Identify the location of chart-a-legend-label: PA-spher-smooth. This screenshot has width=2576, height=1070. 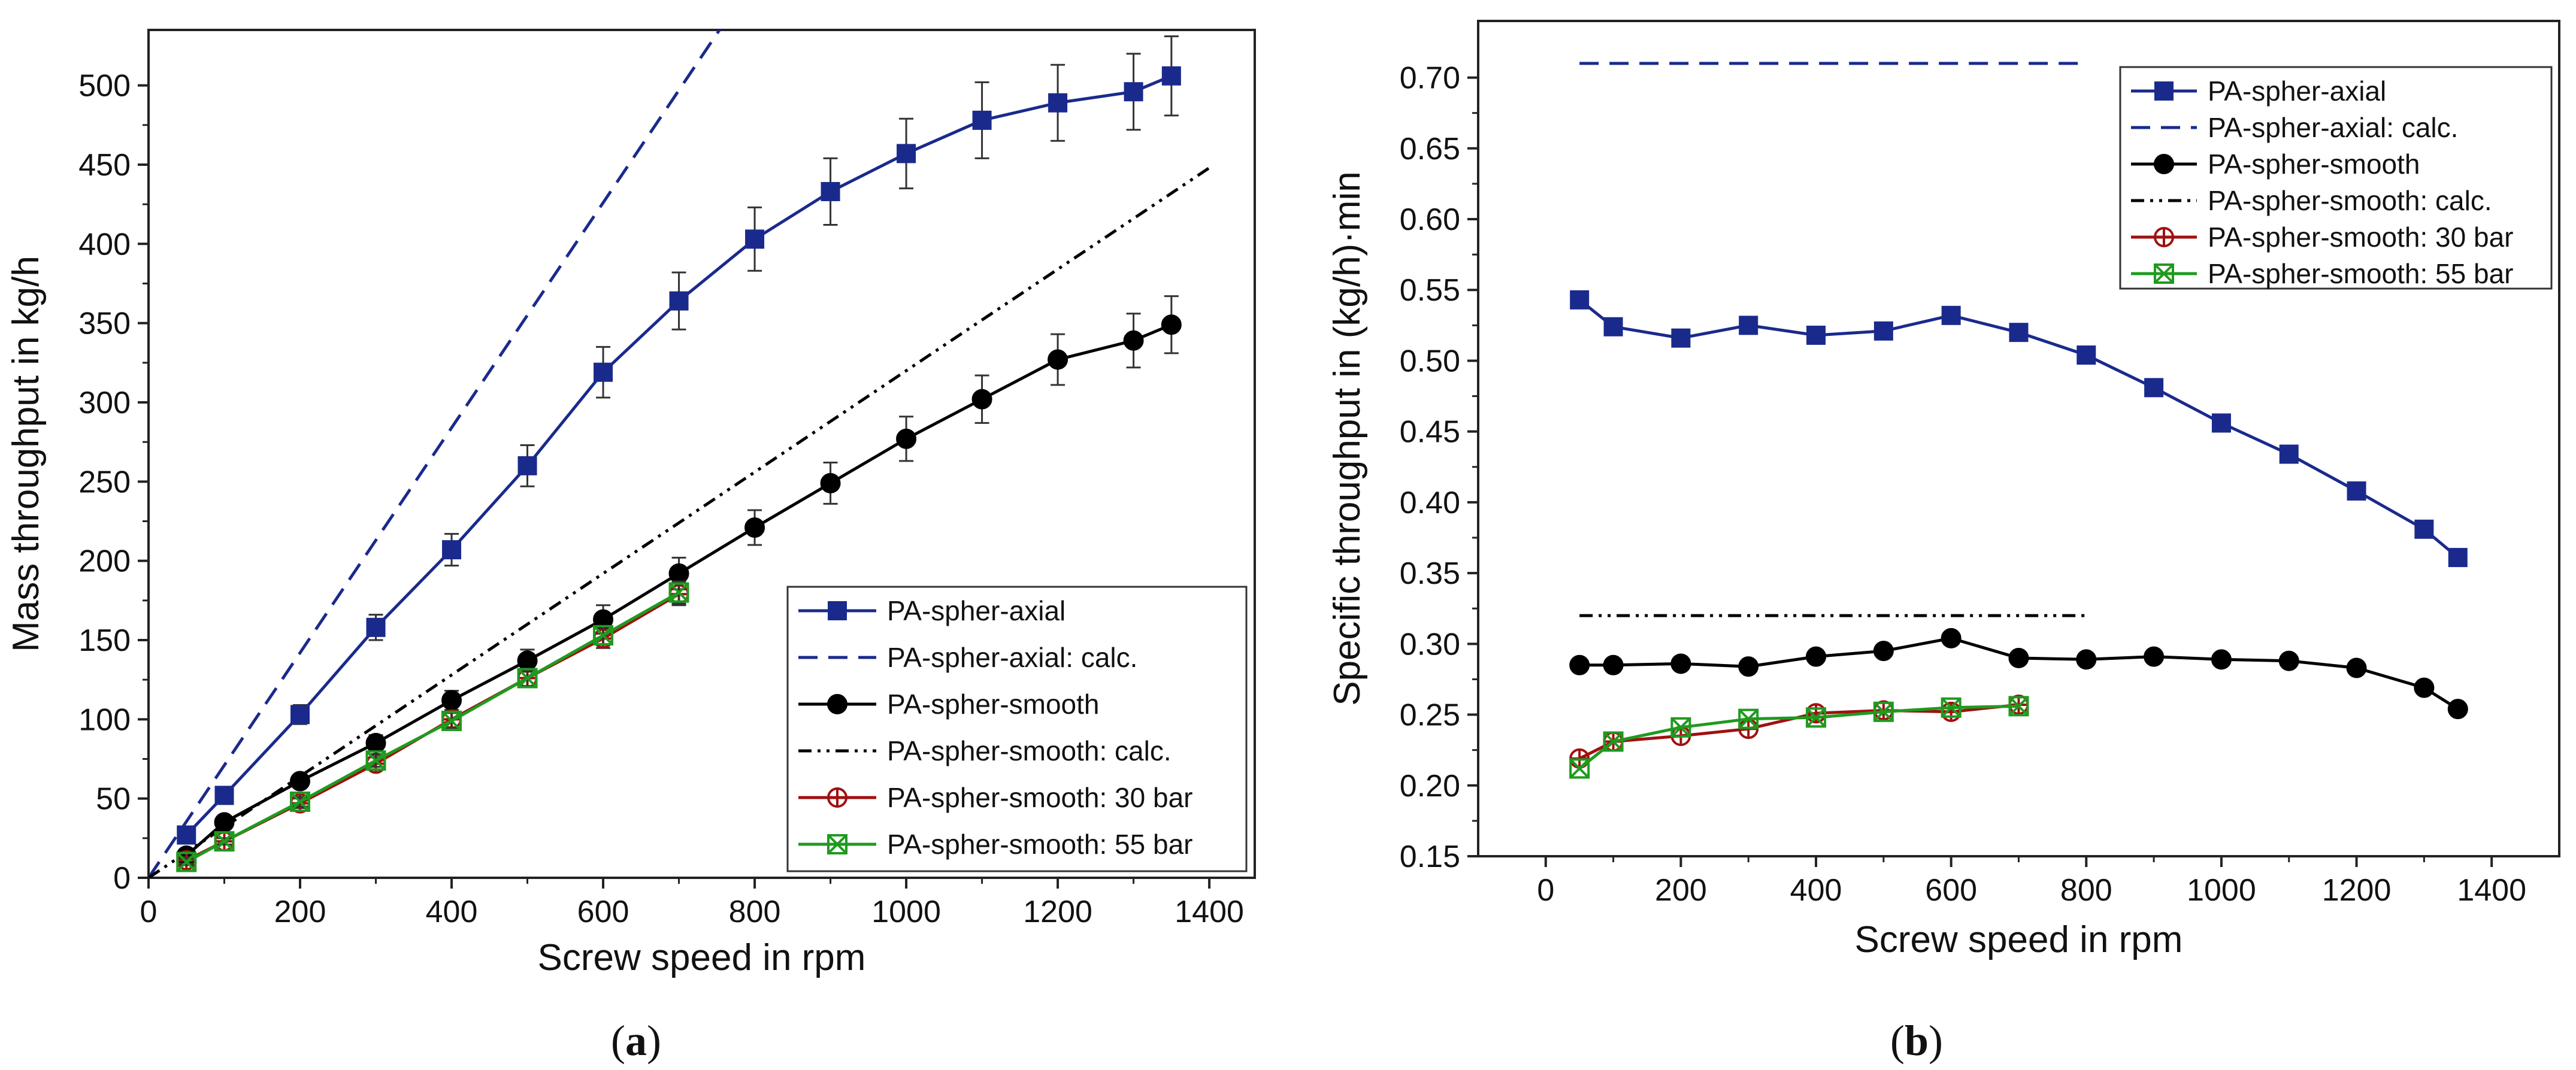
(993, 704).